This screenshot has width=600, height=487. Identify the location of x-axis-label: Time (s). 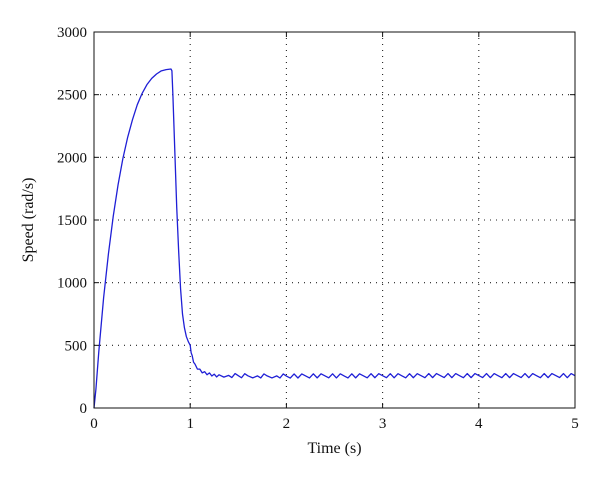
(334, 448).